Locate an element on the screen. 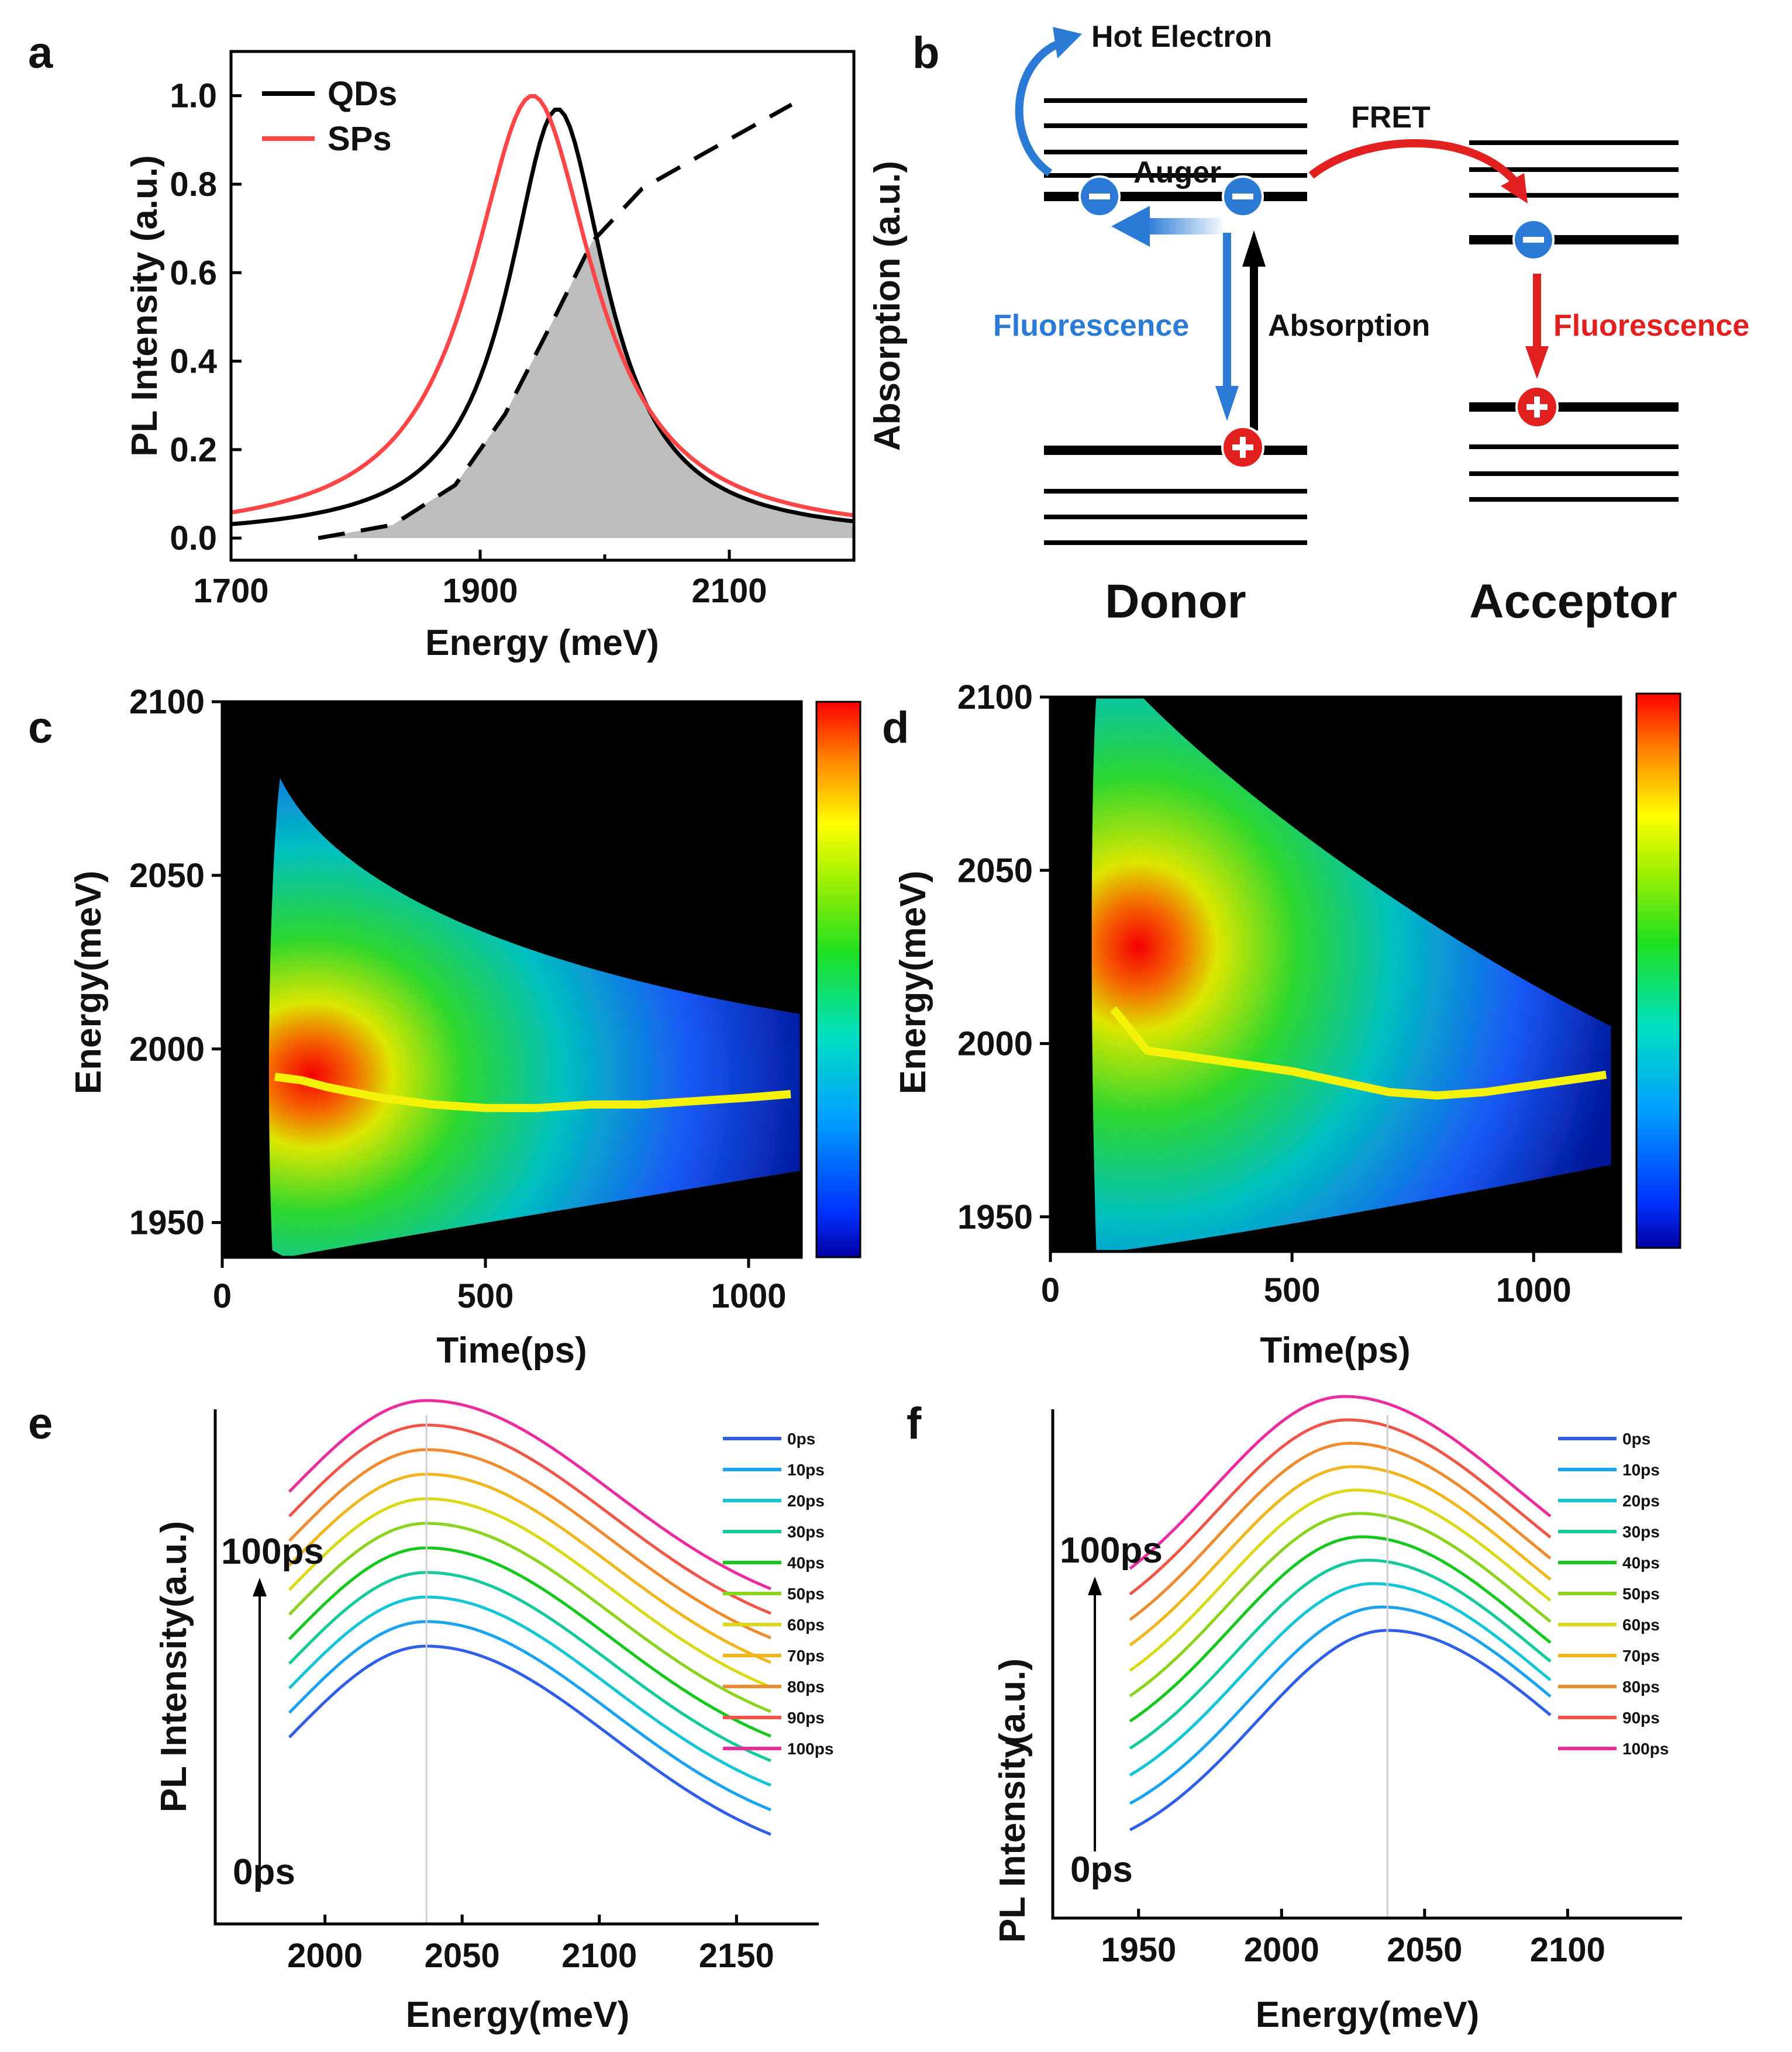  a-x-tick-label: 2100 is located at coordinates (729, 591).